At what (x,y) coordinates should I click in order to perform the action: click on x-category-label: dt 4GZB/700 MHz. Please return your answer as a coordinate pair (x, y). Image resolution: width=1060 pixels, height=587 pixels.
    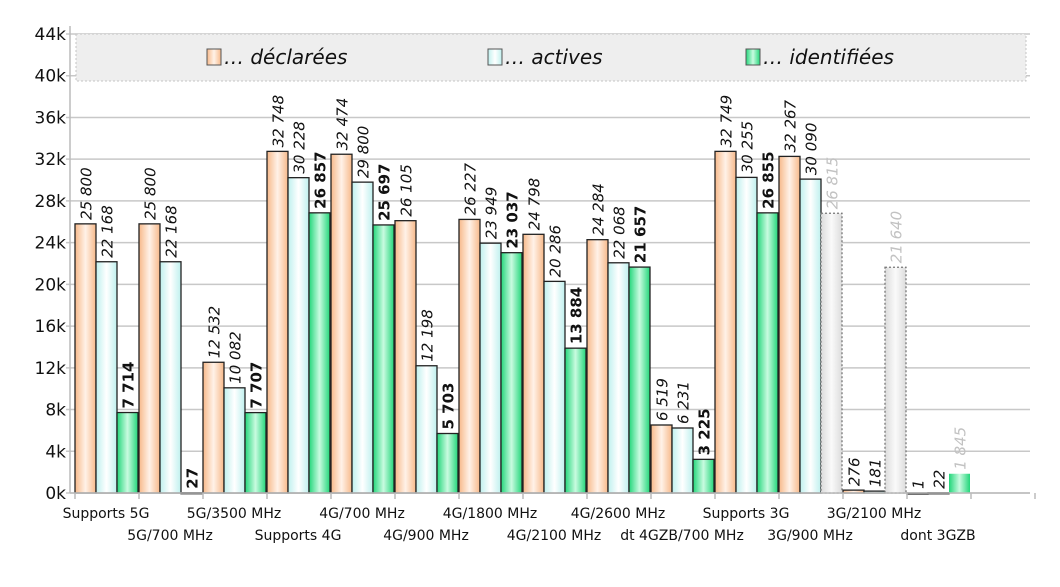
    Looking at the image, I should click on (682, 536).